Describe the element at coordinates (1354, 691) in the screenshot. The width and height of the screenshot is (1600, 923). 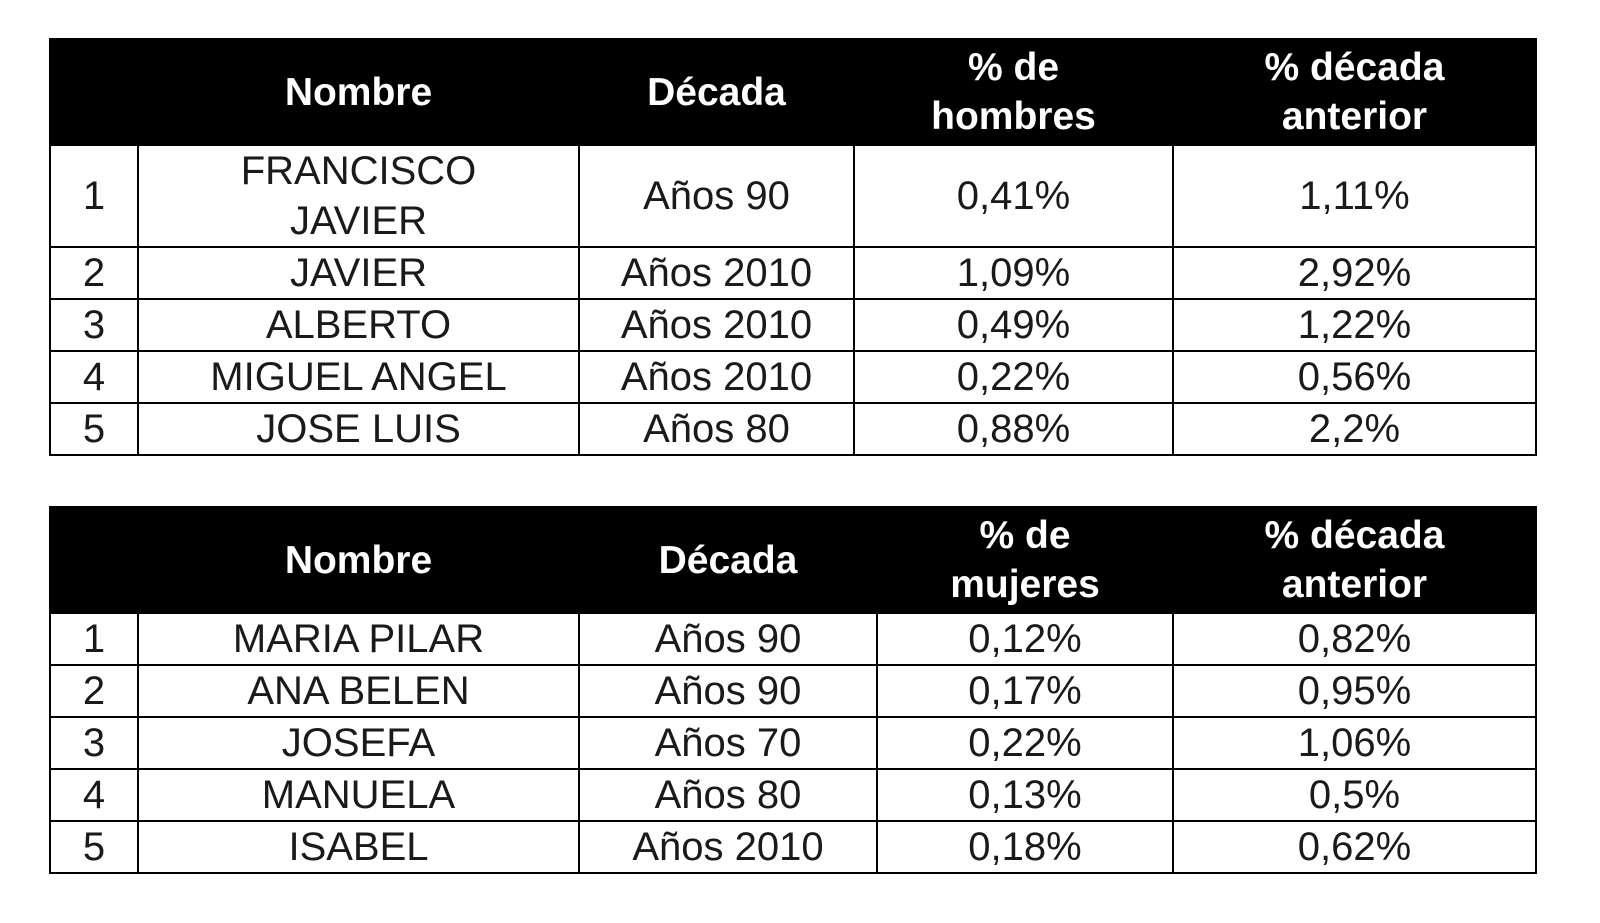
I see `cell-previous-decade: 0,95%` at that location.